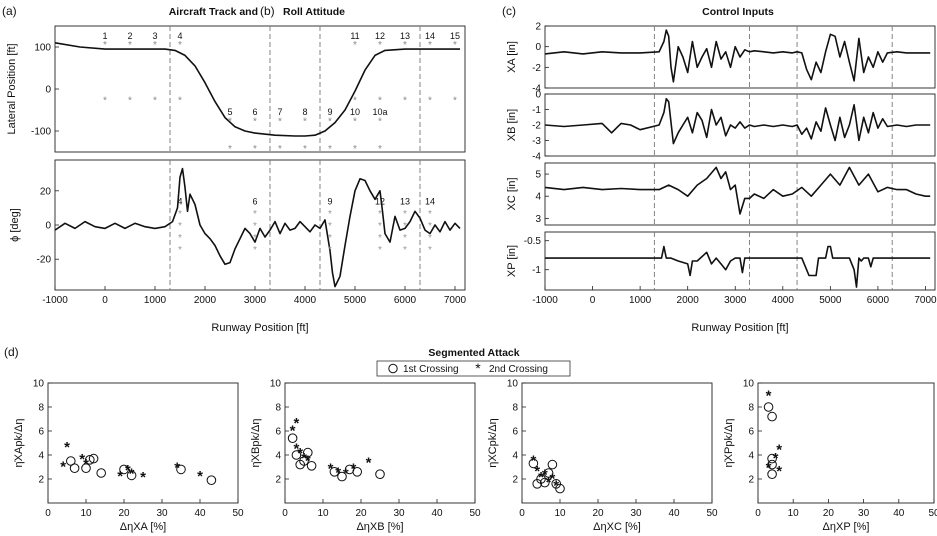  Describe the element at coordinates (617, 527) in the screenshot. I see `xlabel-d_xc: ΔηXC [%]` at that location.